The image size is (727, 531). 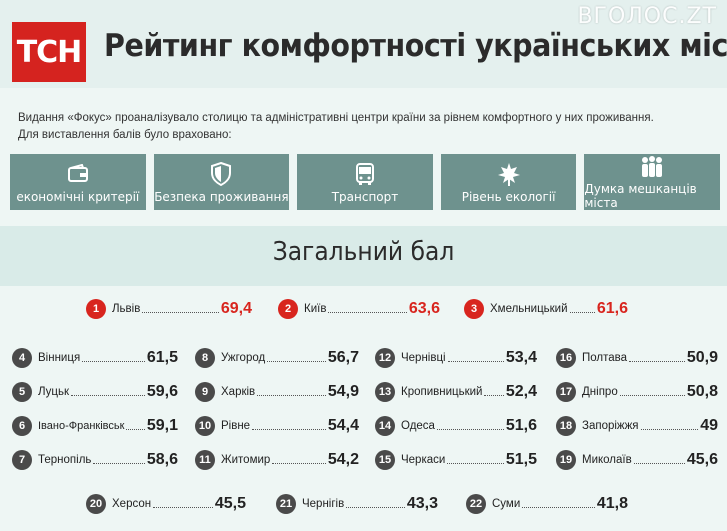 I want to click on criterion-label: економічні критерії, so click(x=78, y=196).